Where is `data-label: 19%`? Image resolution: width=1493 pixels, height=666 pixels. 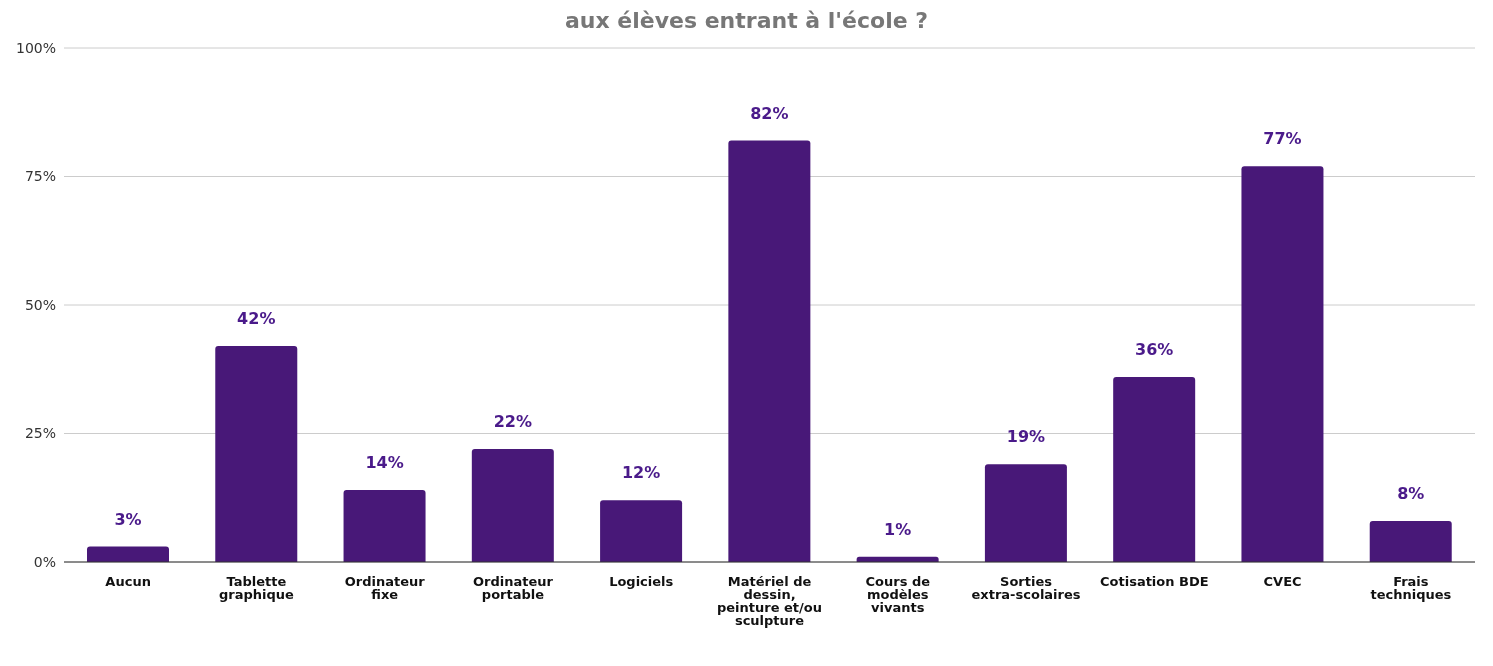
data-label: 19% is located at coordinates (1026, 437).